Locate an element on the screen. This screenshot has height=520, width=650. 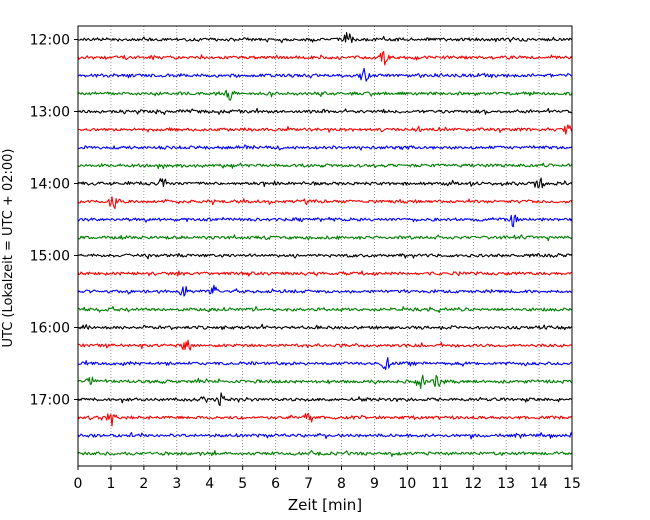
y-tick-label: 16:00 is located at coordinates (50, 329).